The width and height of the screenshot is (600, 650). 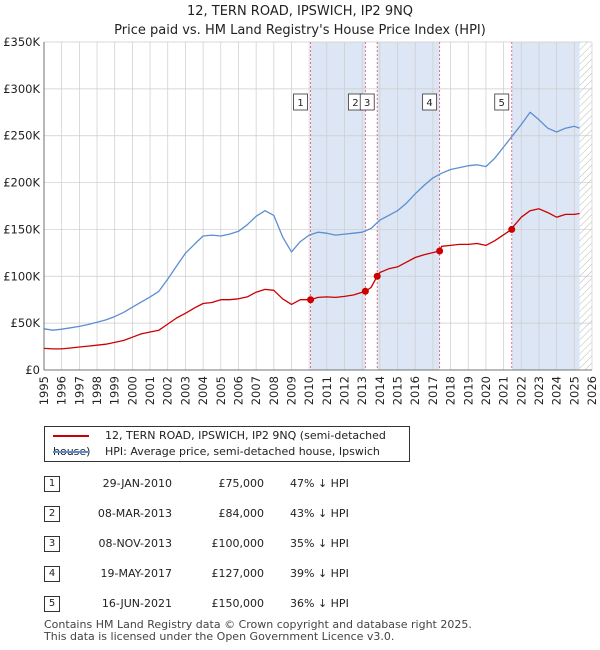 I want to click on sale-row: 4 19-MAY-2017 £127,000 39% ↓ HPI, so click(x=244, y=575).